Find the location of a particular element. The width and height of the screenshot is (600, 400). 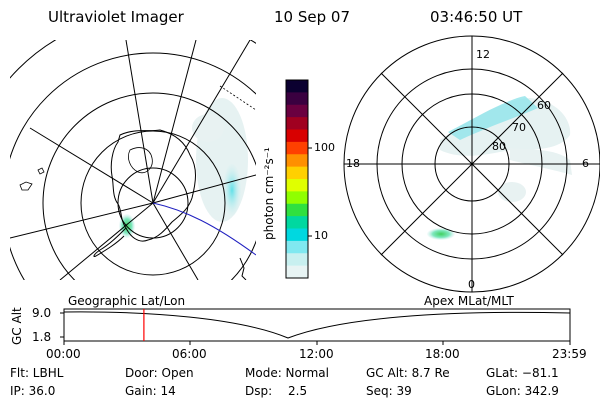

mlat-60-label: 60 is located at coordinates (544, 105).